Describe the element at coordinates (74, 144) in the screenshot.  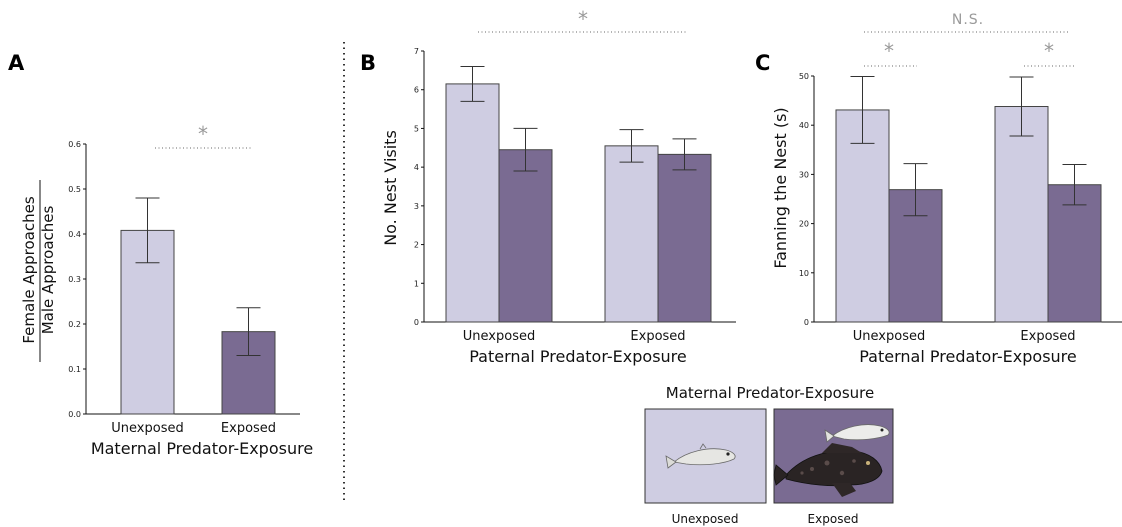
I see `panel-a-y-tick-label: 0.6` at that location.